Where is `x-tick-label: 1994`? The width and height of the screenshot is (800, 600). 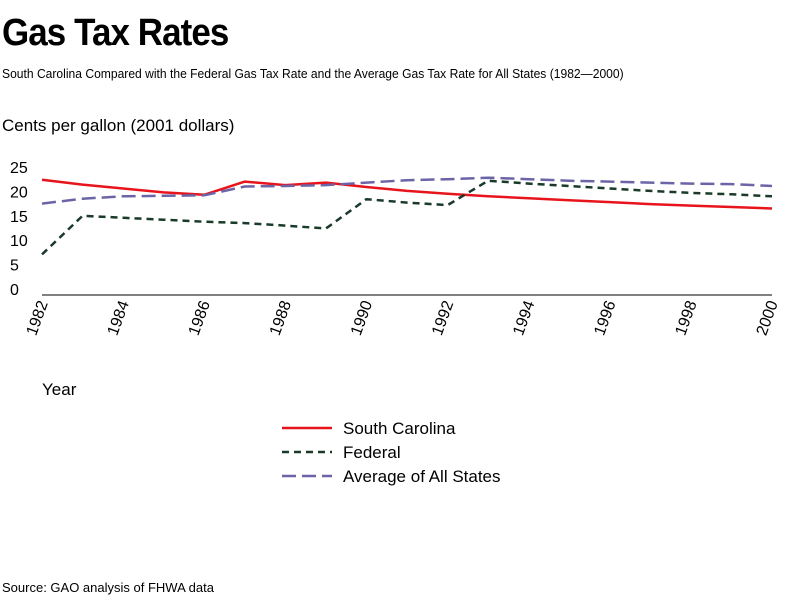 x-tick-label: 1994 is located at coordinates (524, 317).